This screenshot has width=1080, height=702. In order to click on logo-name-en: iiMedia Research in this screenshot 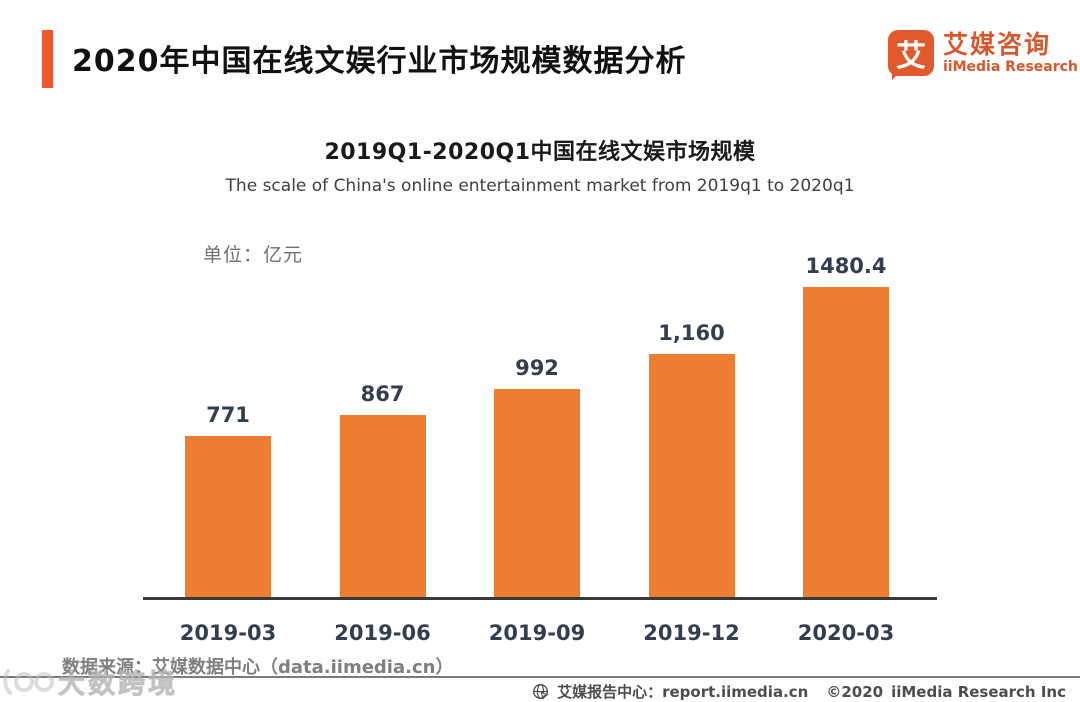, I will do `click(1010, 66)`.